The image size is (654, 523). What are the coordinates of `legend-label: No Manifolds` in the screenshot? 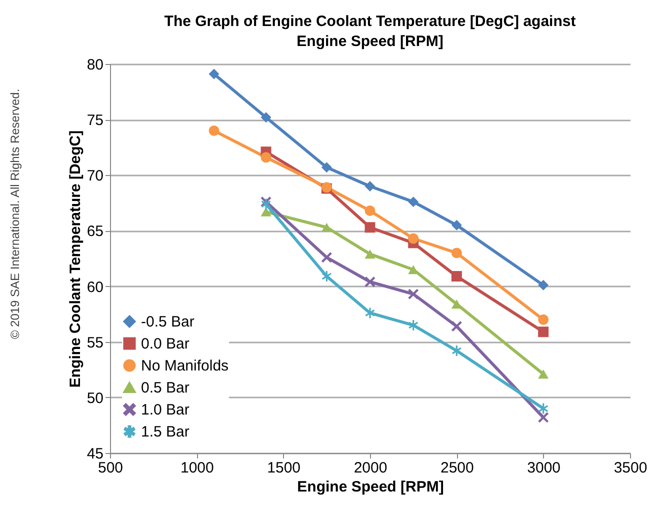 It's located at (185, 366).